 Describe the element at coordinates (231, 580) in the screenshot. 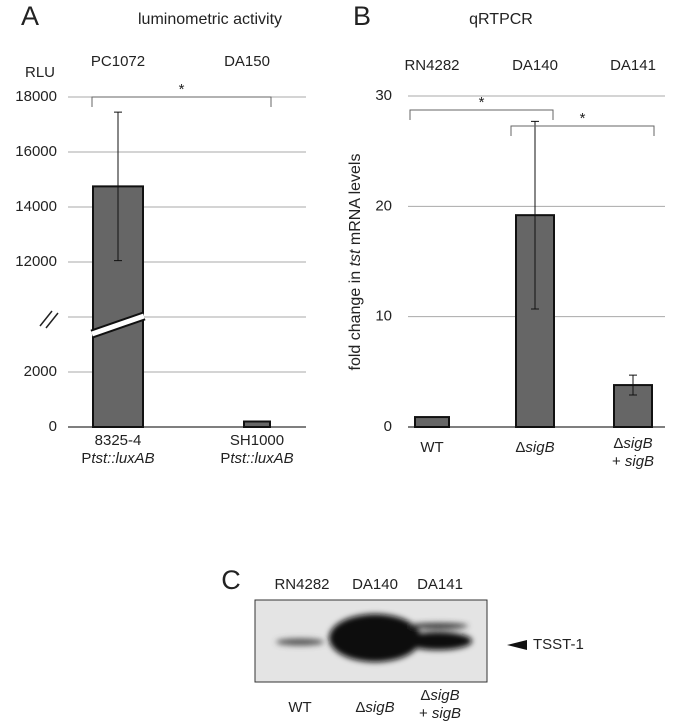

I see `panel-letter: C` at that location.